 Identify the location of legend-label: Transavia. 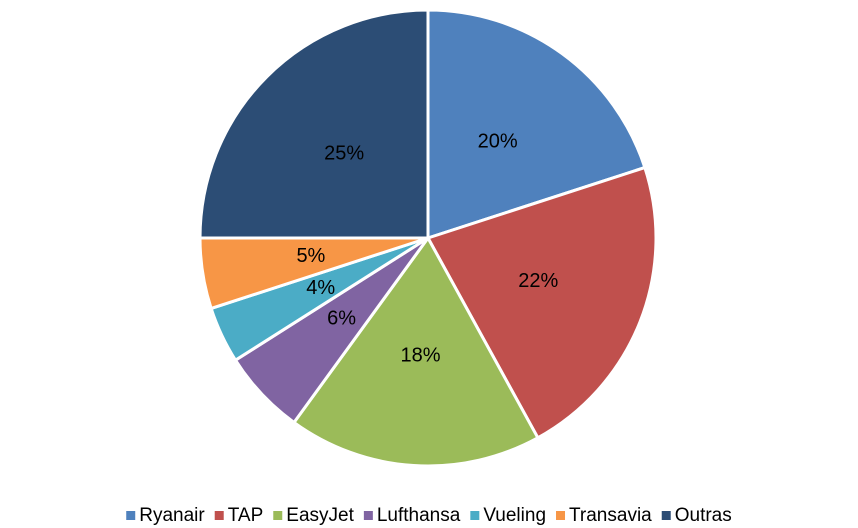
(610, 515).